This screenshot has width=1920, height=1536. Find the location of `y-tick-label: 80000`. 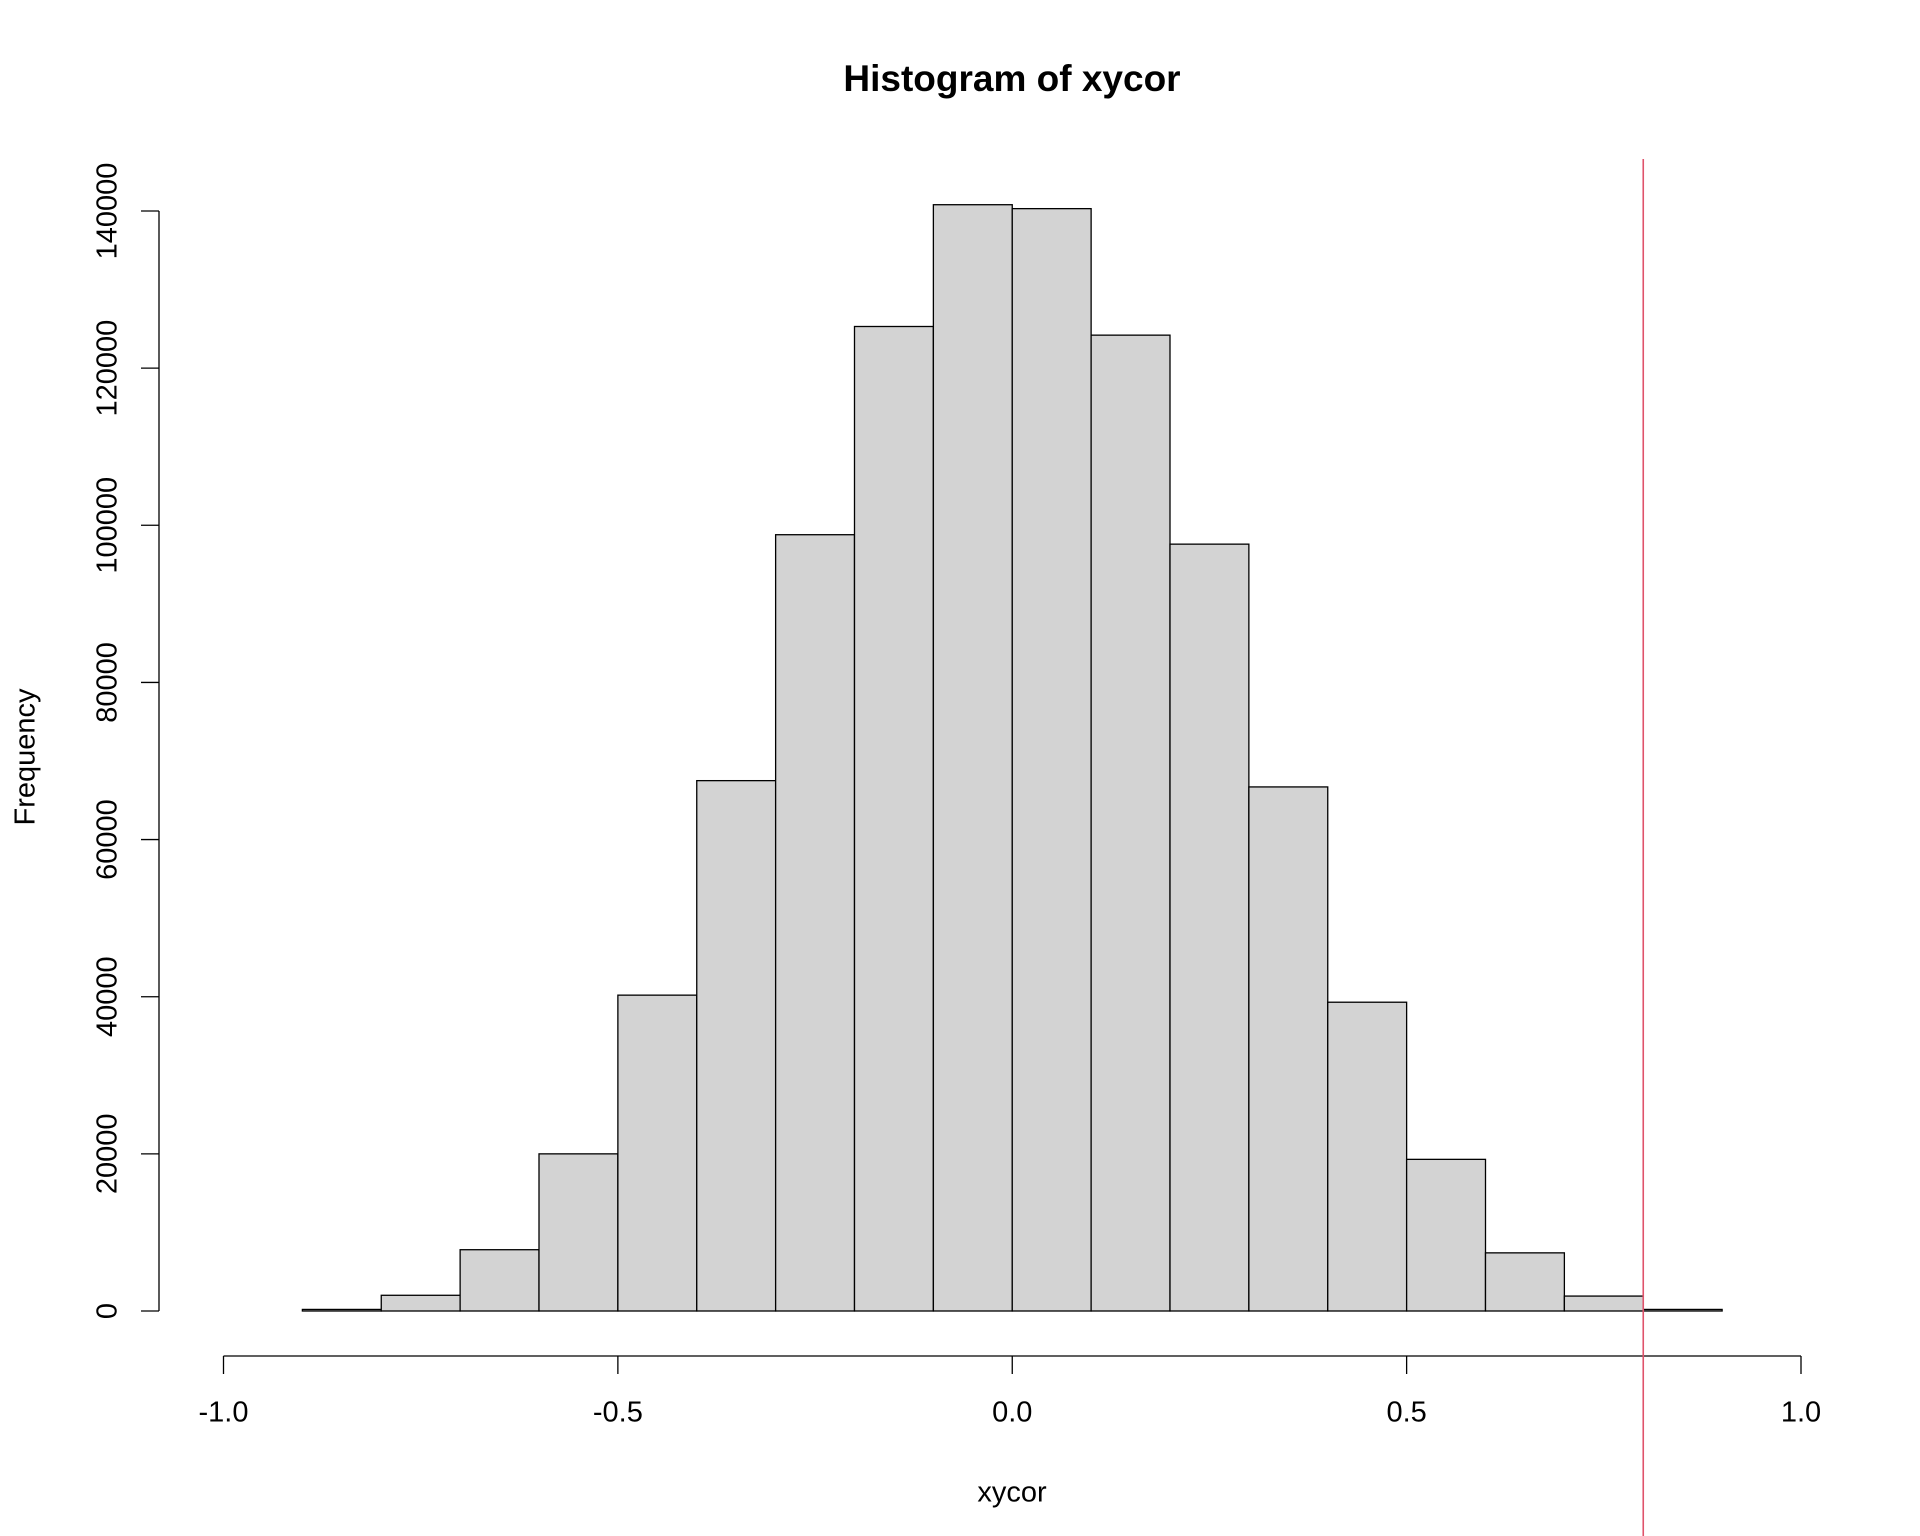

y-tick-label: 80000 is located at coordinates (108, 682).